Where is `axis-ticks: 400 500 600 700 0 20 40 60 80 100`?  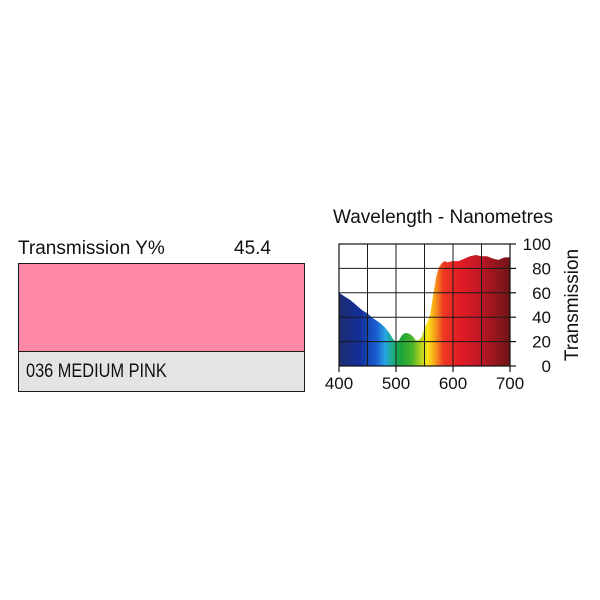
axis-ticks: 400 500 600 700 0 20 40 60 80 100 is located at coordinates (438, 314).